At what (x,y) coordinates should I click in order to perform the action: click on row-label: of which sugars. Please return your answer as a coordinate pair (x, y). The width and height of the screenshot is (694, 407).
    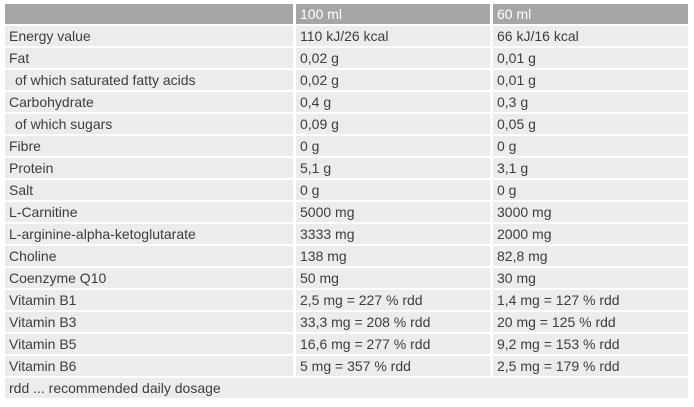
    Looking at the image, I should click on (149, 124).